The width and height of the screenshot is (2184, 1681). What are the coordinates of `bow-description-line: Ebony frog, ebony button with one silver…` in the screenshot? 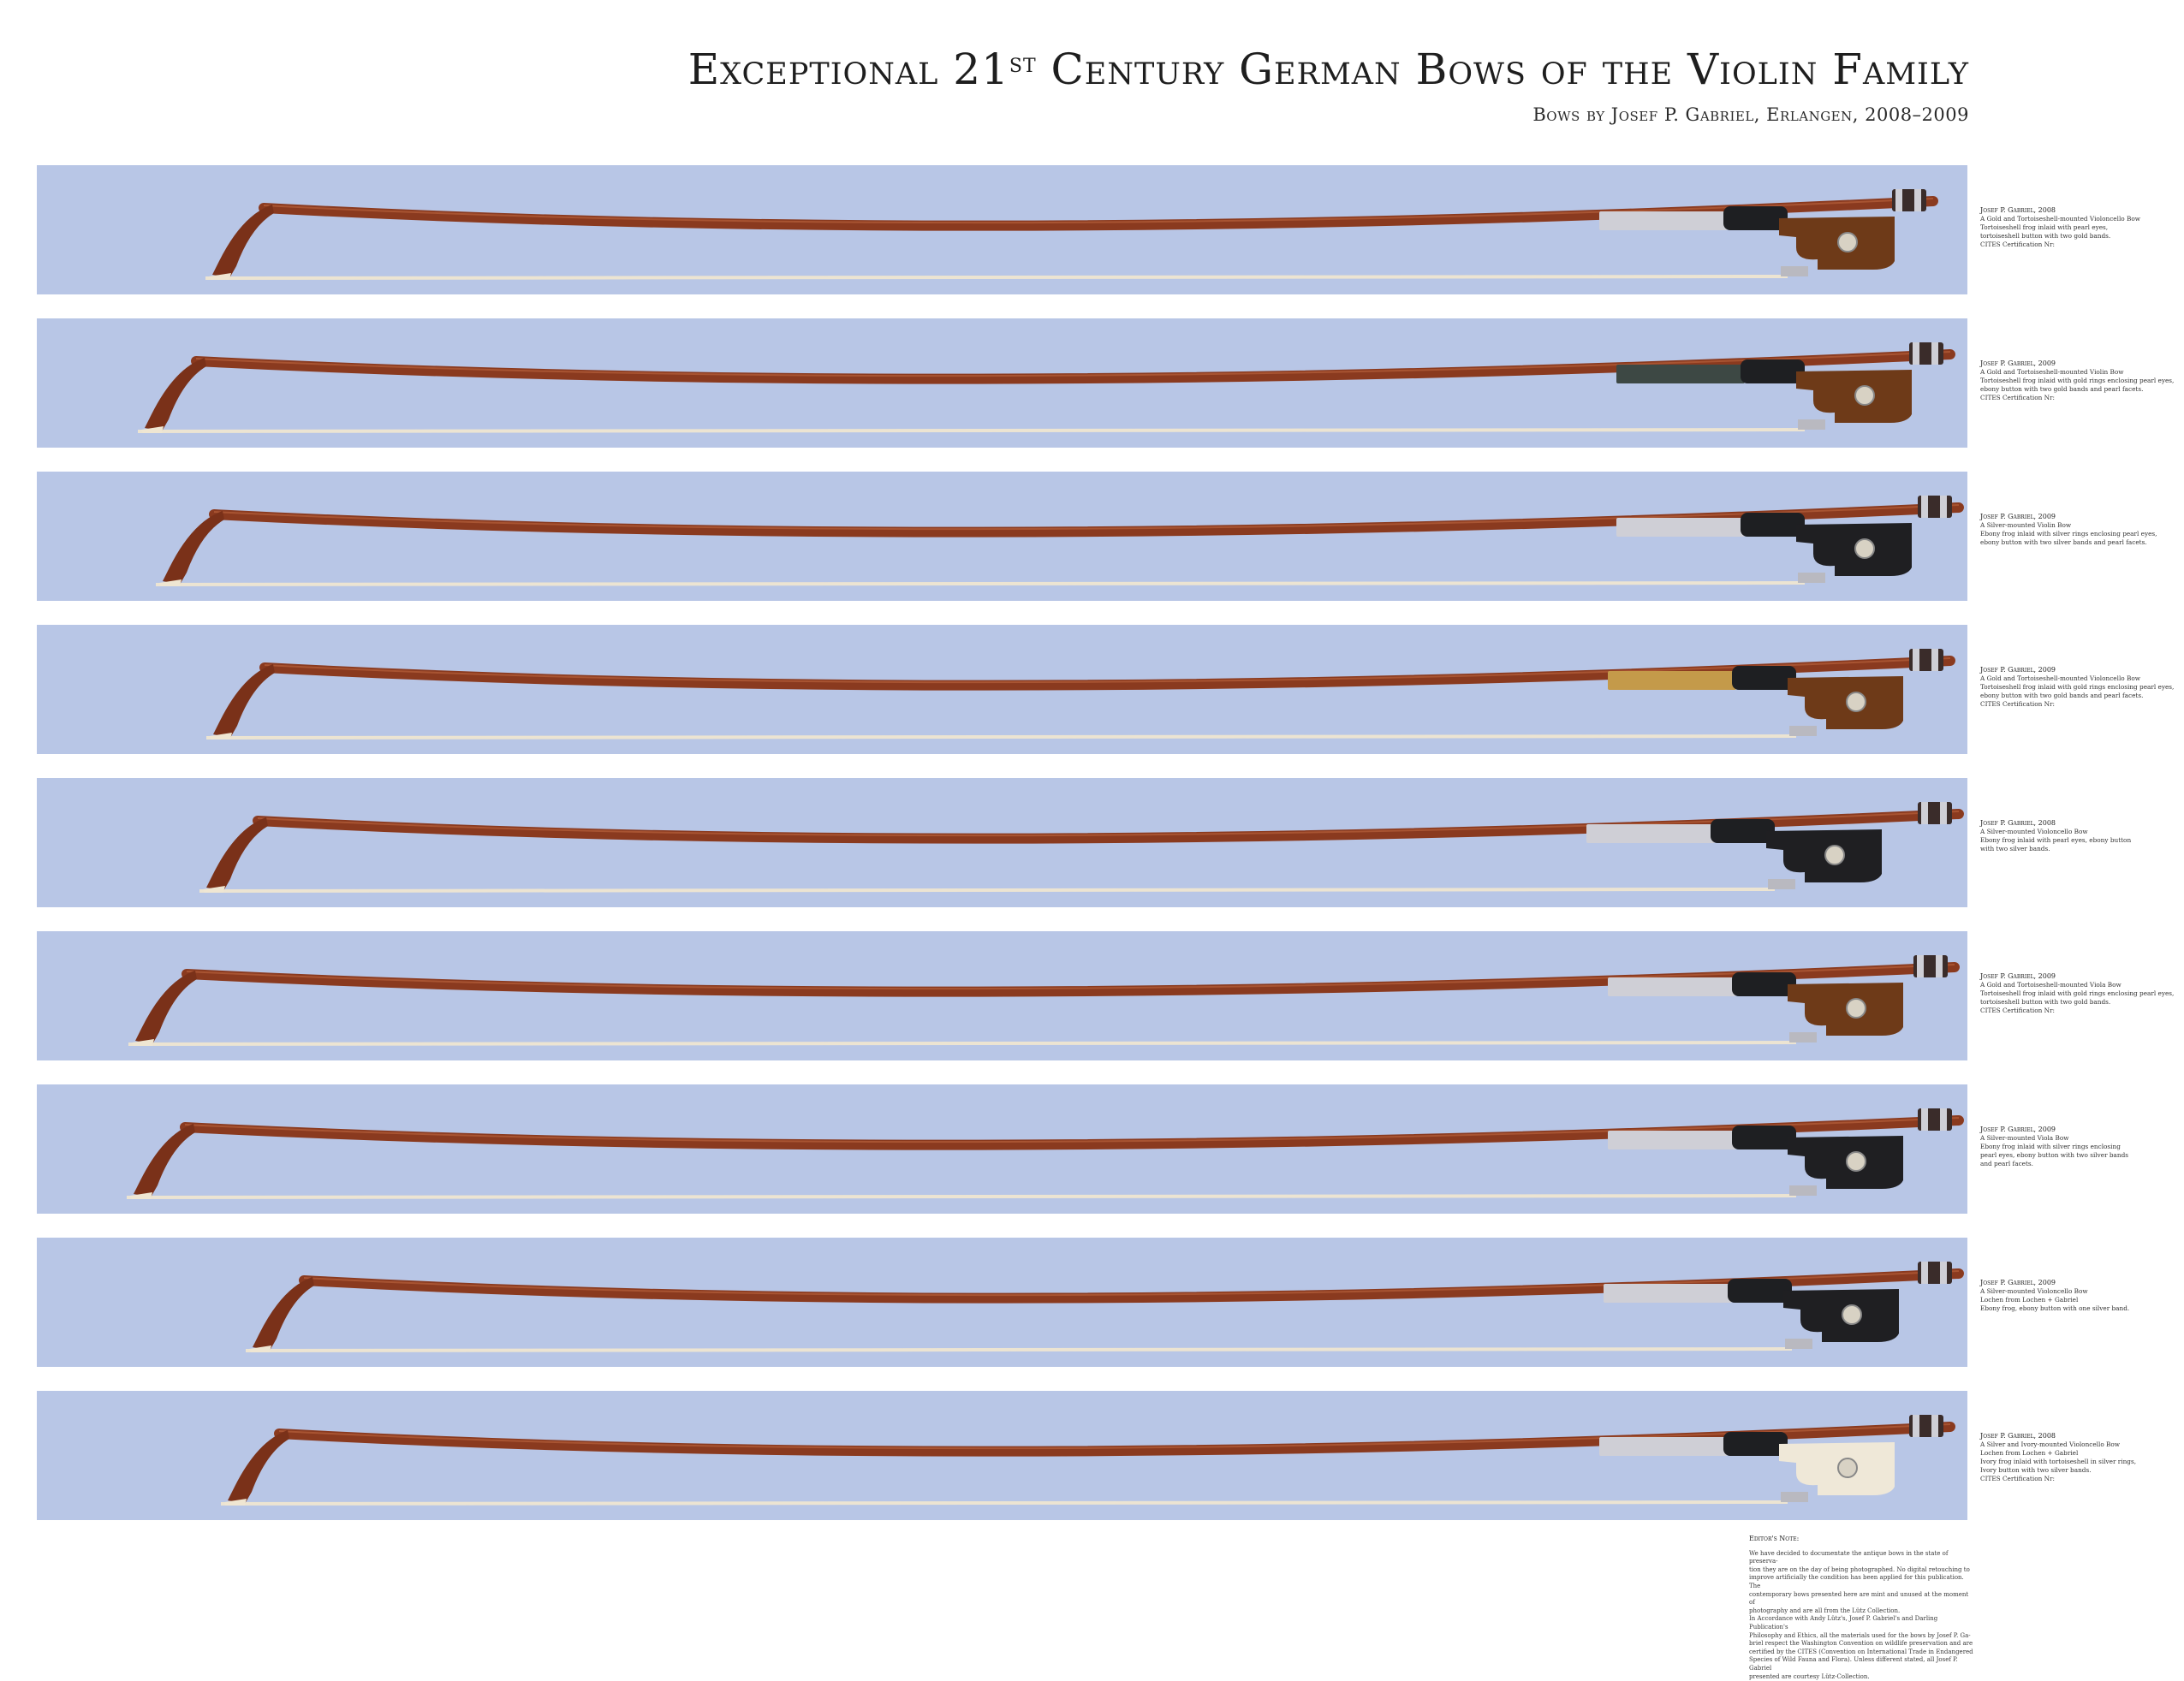 It's located at (2082, 1308).